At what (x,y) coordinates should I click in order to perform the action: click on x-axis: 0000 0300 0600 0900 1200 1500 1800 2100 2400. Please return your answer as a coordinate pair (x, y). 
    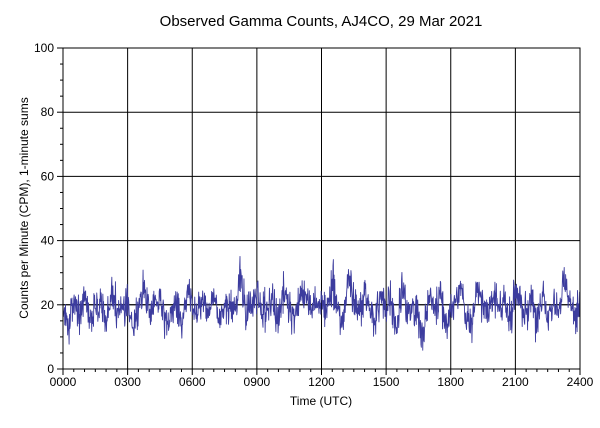
    Looking at the image, I should click on (322, 379).